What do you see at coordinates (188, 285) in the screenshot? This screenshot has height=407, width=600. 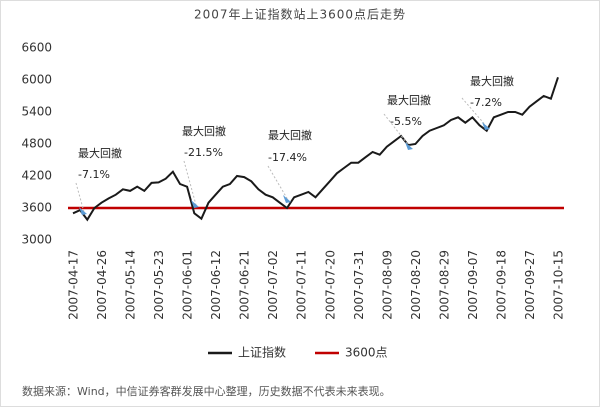 I see `x-tick-label: 2007-06-01` at bounding box center [188, 285].